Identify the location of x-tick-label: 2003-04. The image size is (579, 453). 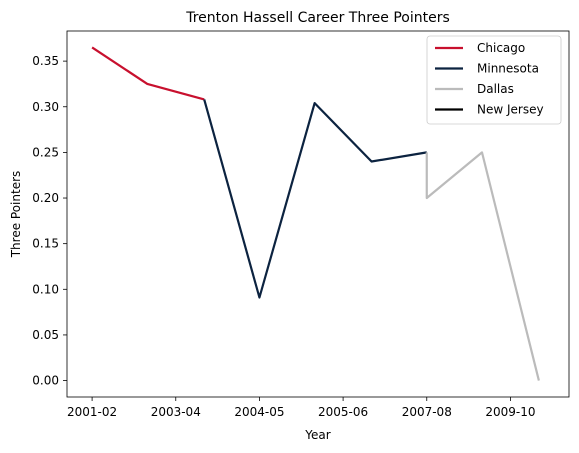
(176, 412).